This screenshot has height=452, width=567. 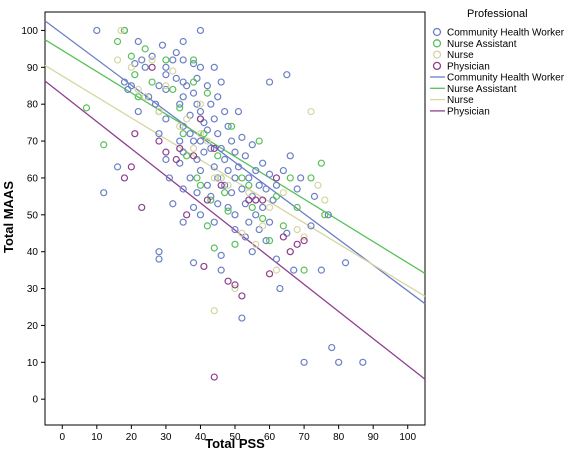 What do you see at coordinates (305, 437) in the screenshot?
I see `x-tick-label: 70` at bounding box center [305, 437].